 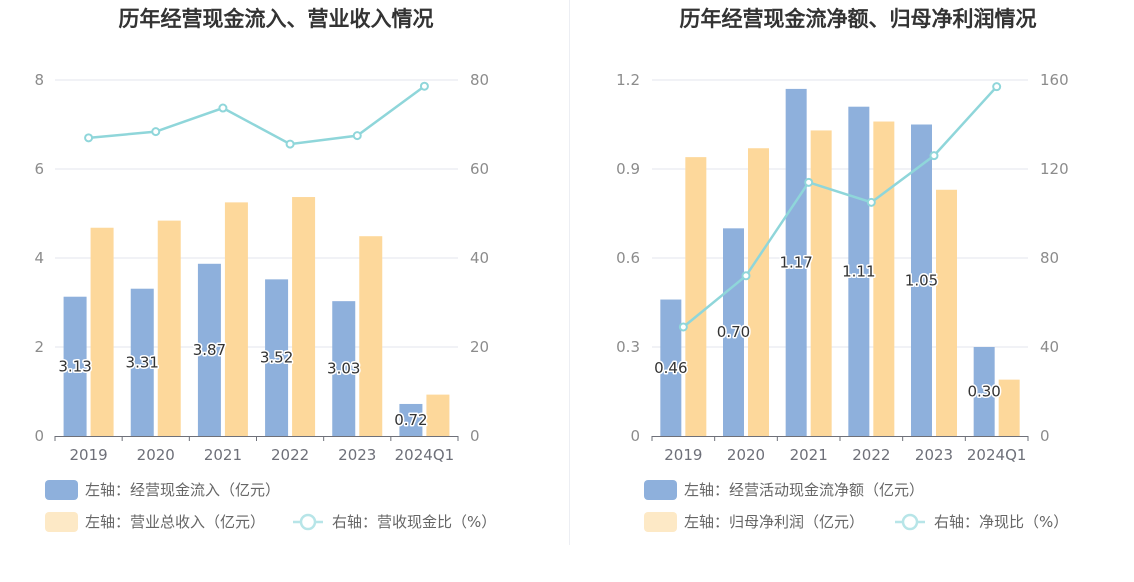 I want to click on left-axis-tick-label: 8, so click(x=39, y=80).